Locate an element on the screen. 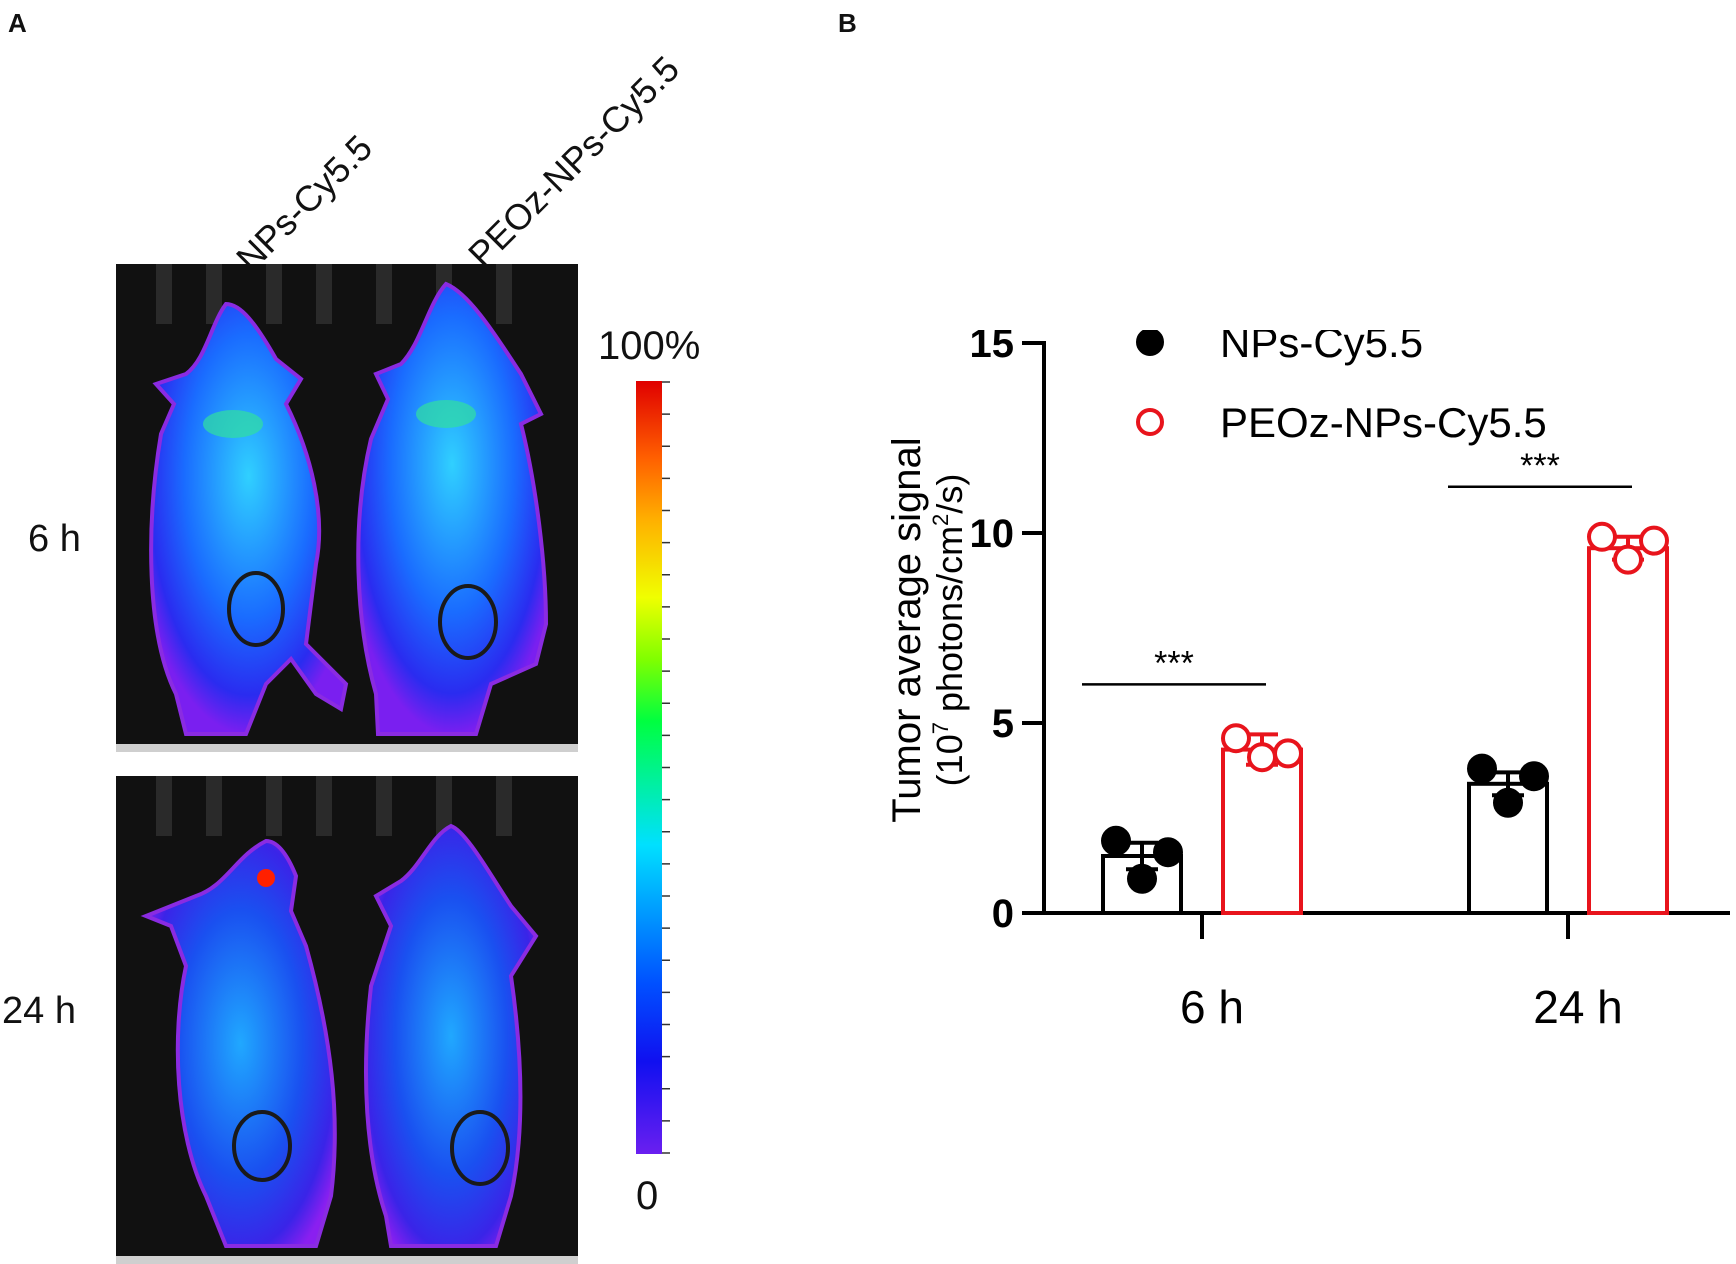 This screenshot has height=1264, width=1736. y-tick-label: 10 is located at coordinates (992, 534).